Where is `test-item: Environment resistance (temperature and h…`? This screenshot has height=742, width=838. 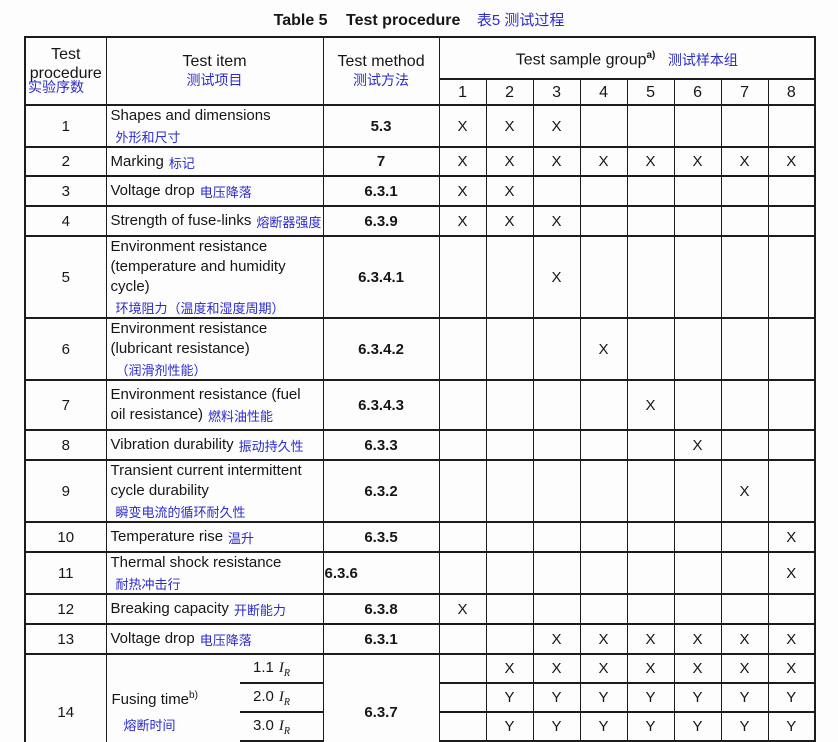 test-item: Environment resistance (temperature and h… is located at coordinates (214, 277).